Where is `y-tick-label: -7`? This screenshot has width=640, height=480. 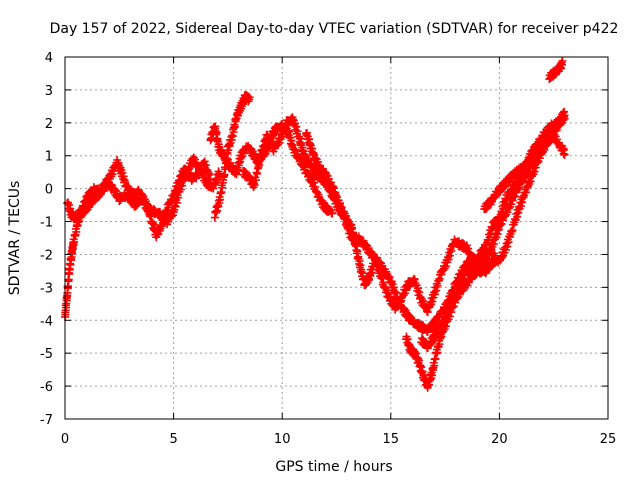 y-tick-label: -7 is located at coordinates (46, 420).